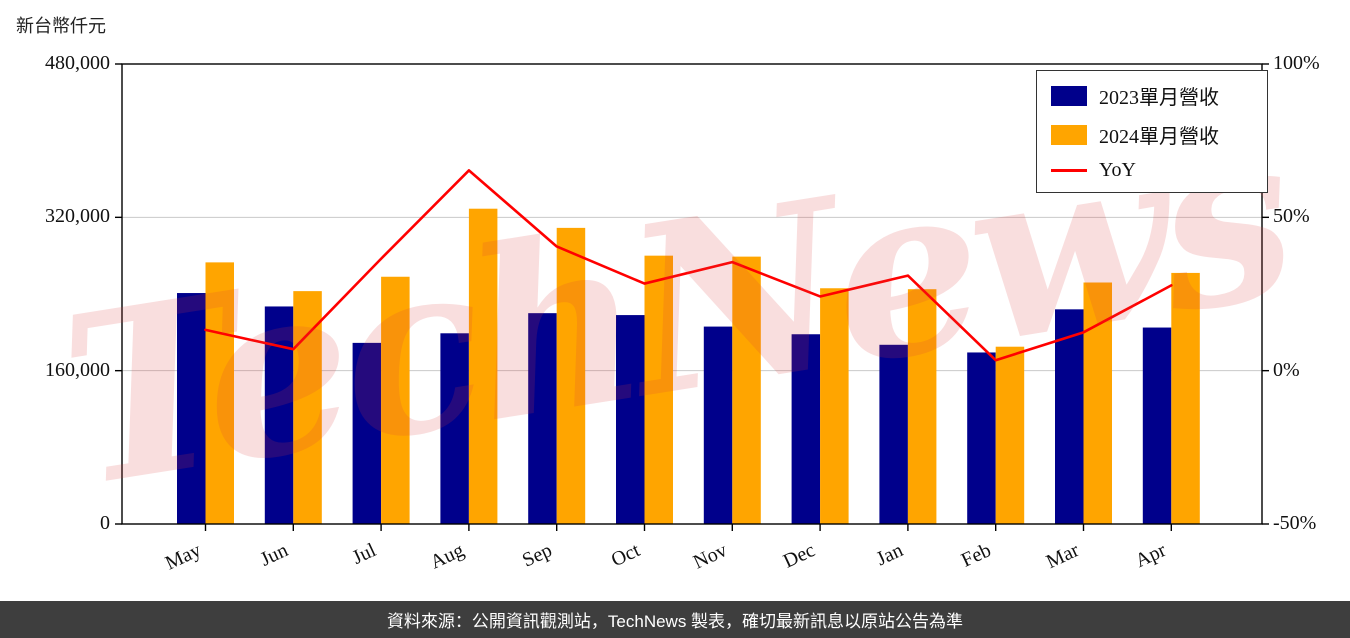 Image resolution: width=1350 pixels, height=638 pixels. What do you see at coordinates (1159, 98) in the screenshot?
I see `legend-label-2023: 2023單月營收` at bounding box center [1159, 98].